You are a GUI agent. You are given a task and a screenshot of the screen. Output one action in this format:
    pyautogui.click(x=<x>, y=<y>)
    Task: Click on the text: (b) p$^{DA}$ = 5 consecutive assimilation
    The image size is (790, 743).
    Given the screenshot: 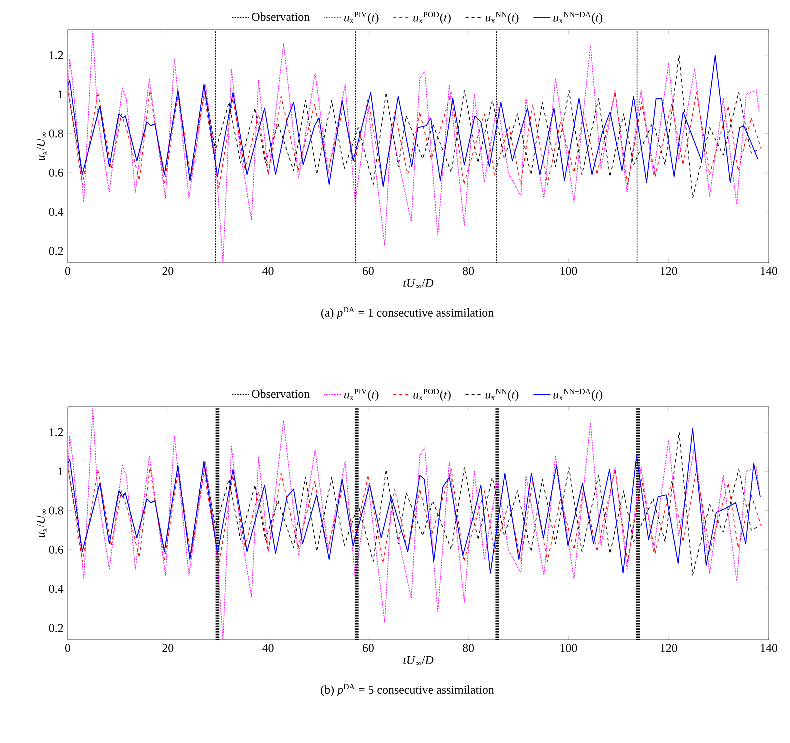 What is the action you would take?
    pyautogui.click(x=407, y=690)
    